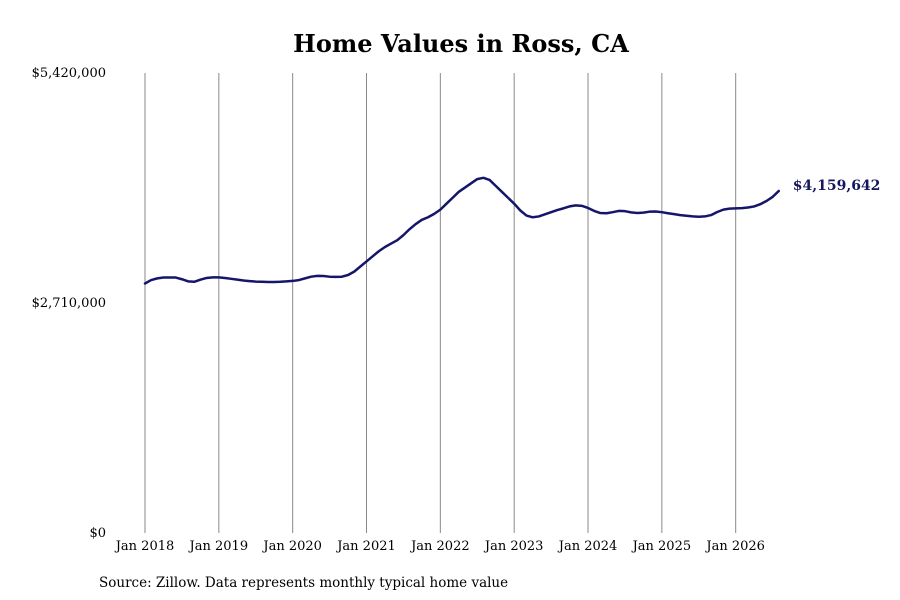 This screenshot has height=600, width=900. What do you see at coordinates (587, 546) in the screenshot?
I see `x-tick-label: Jan 2024` at bounding box center [587, 546].